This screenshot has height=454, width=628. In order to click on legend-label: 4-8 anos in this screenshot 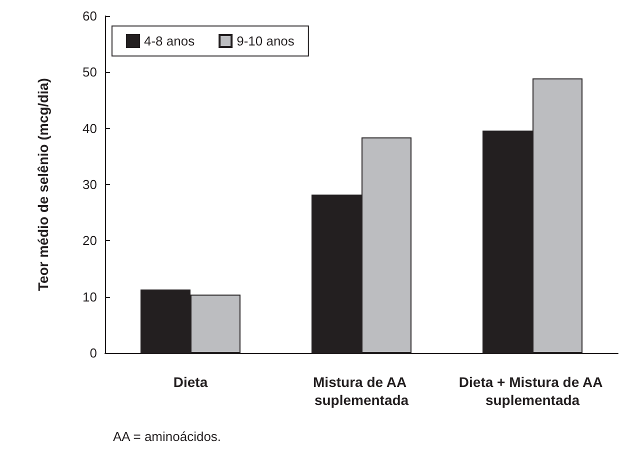, I will do `click(170, 41)`.